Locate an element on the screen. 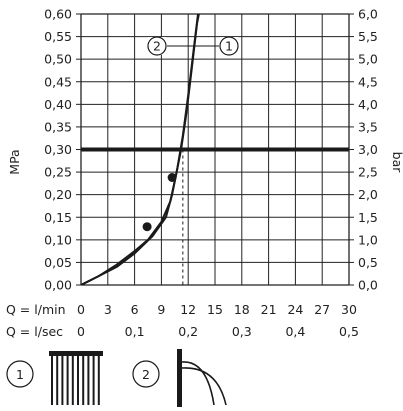 The height and width of the screenshot is (411, 403). x-axis-lmin-tick: 15 is located at coordinates (215, 309).